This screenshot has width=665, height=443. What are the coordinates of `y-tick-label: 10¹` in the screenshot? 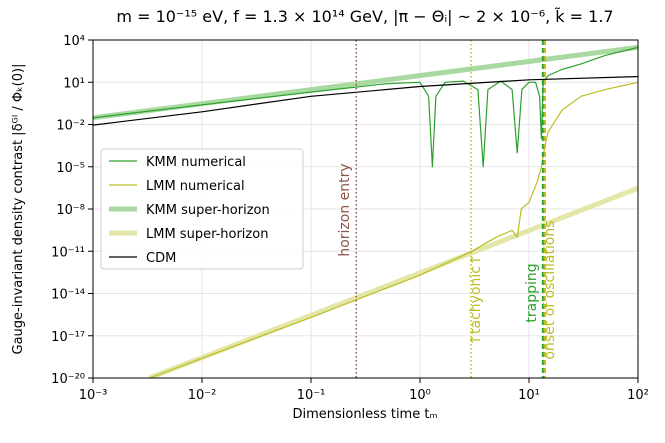 It's located at (74, 83).